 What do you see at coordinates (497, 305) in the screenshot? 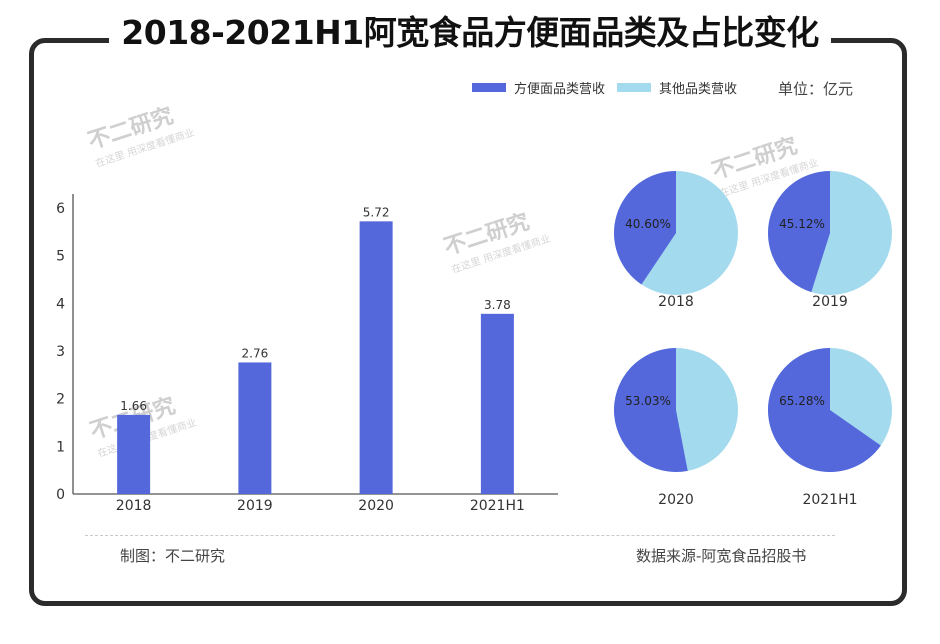
I see `bar-value-label: 3.78` at bounding box center [497, 305].